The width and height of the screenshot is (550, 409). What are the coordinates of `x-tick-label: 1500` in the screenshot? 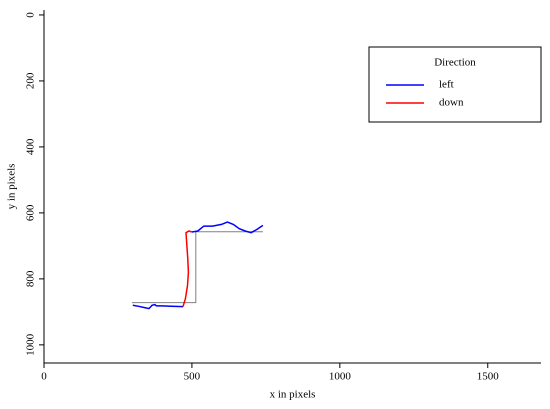 It's located at (488, 377).